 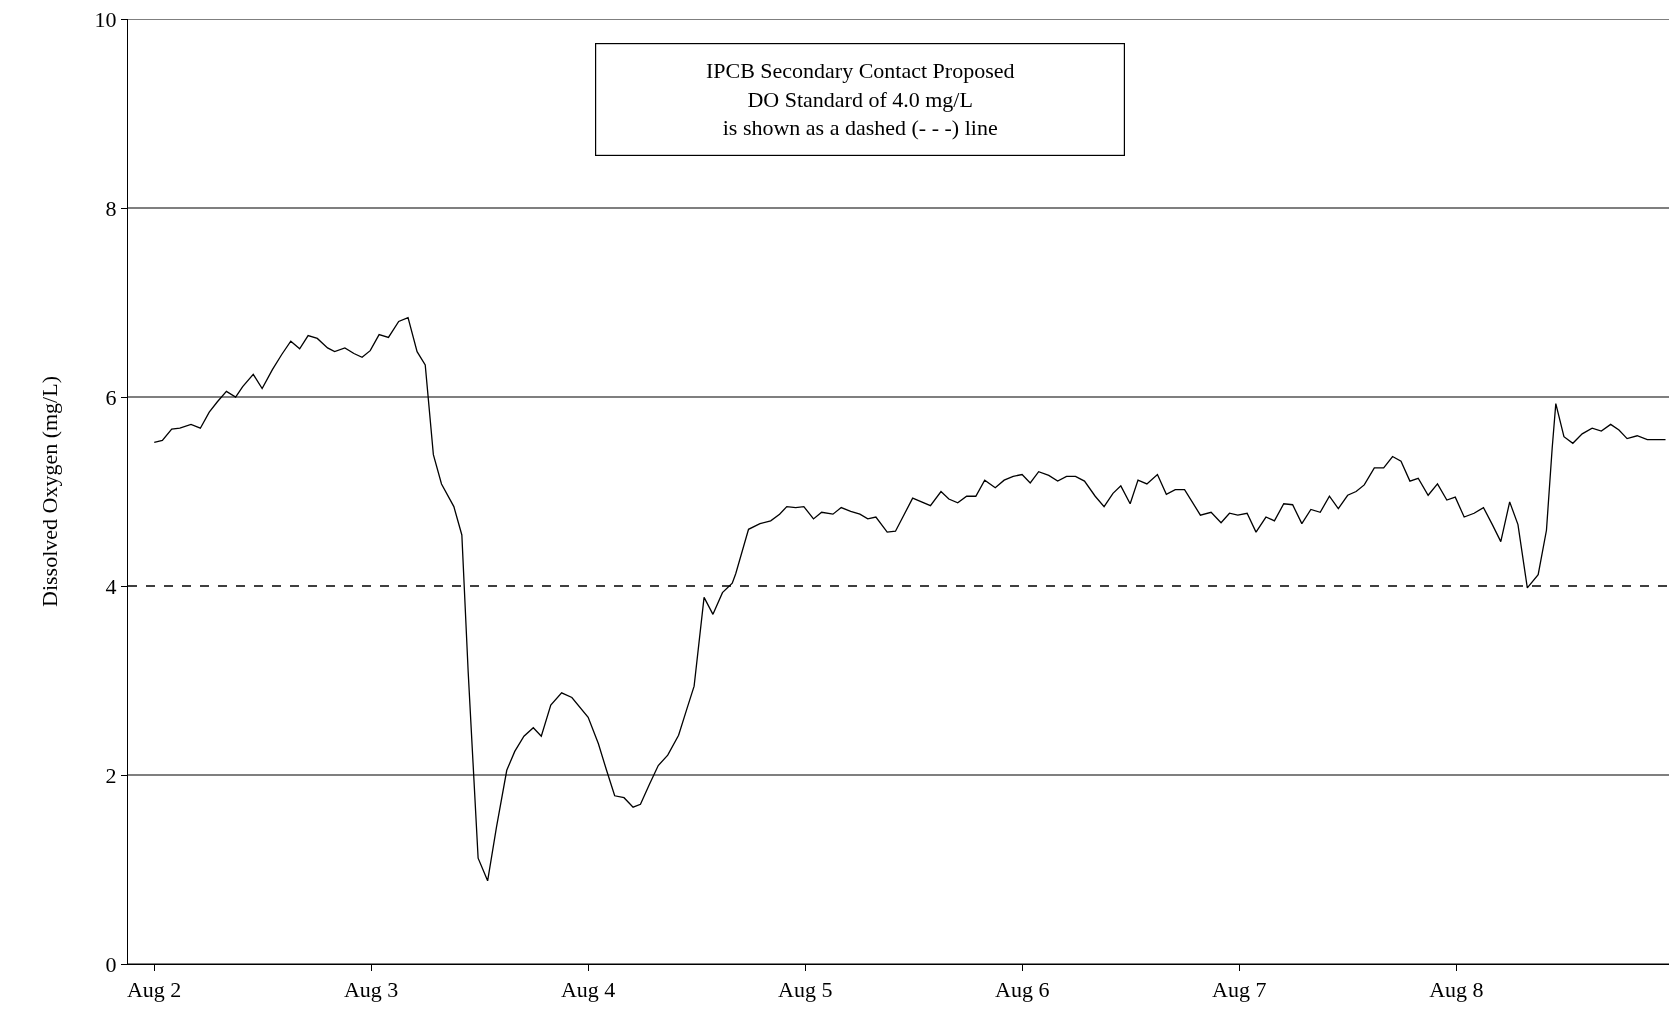 What do you see at coordinates (50, 491) in the screenshot?
I see `y-axis-title: Dissolved Oxygen (mg/L)` at bounding box center [50, 491].